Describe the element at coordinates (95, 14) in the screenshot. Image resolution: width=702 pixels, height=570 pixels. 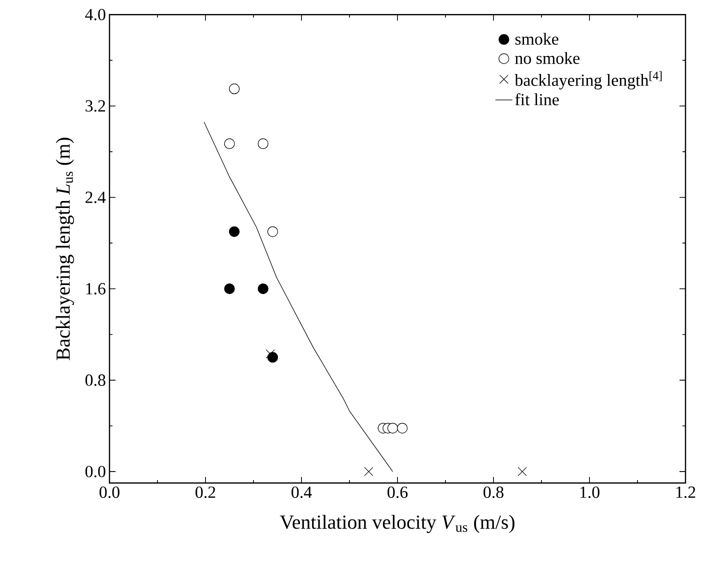
I see `y-tick-label: 4.0` at that location.